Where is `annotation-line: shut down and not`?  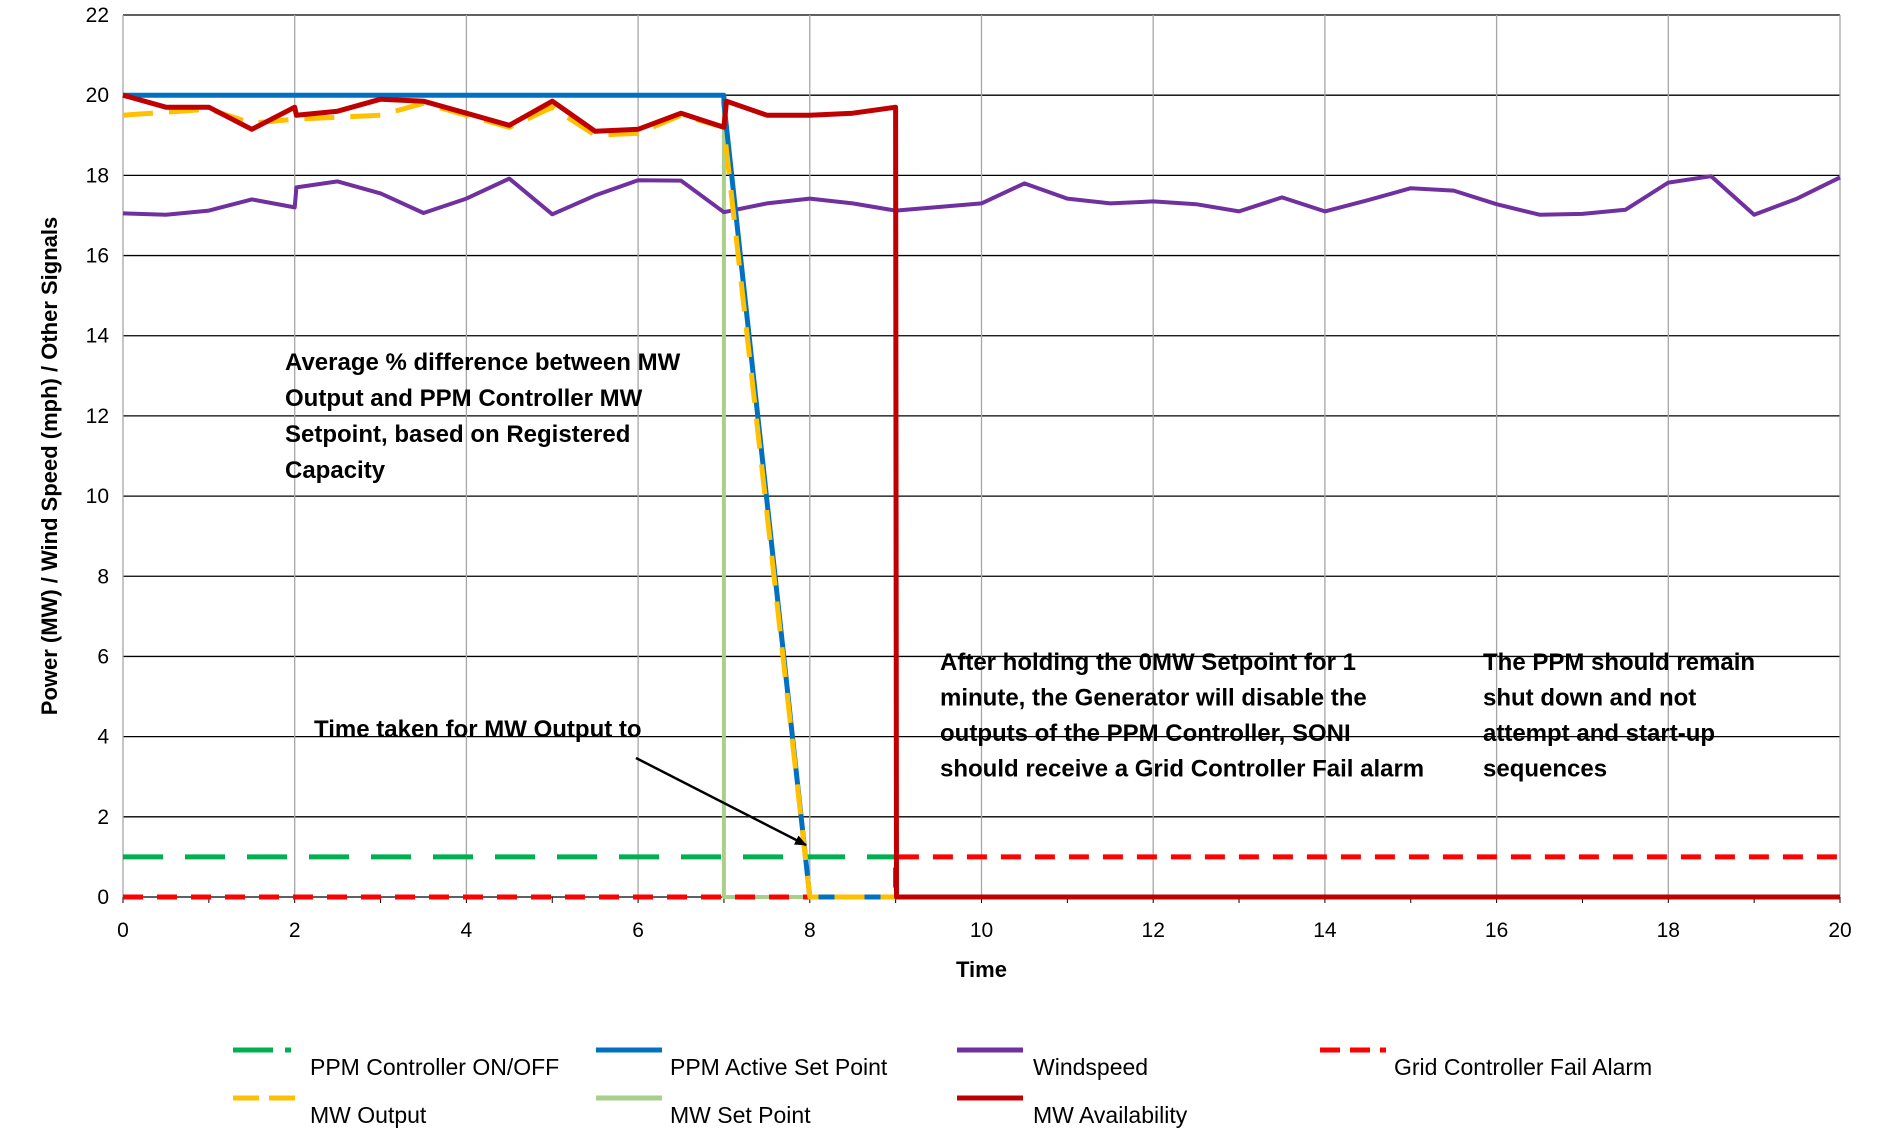 annotation-line: shut down and not is located at coordinates (1589, 698).